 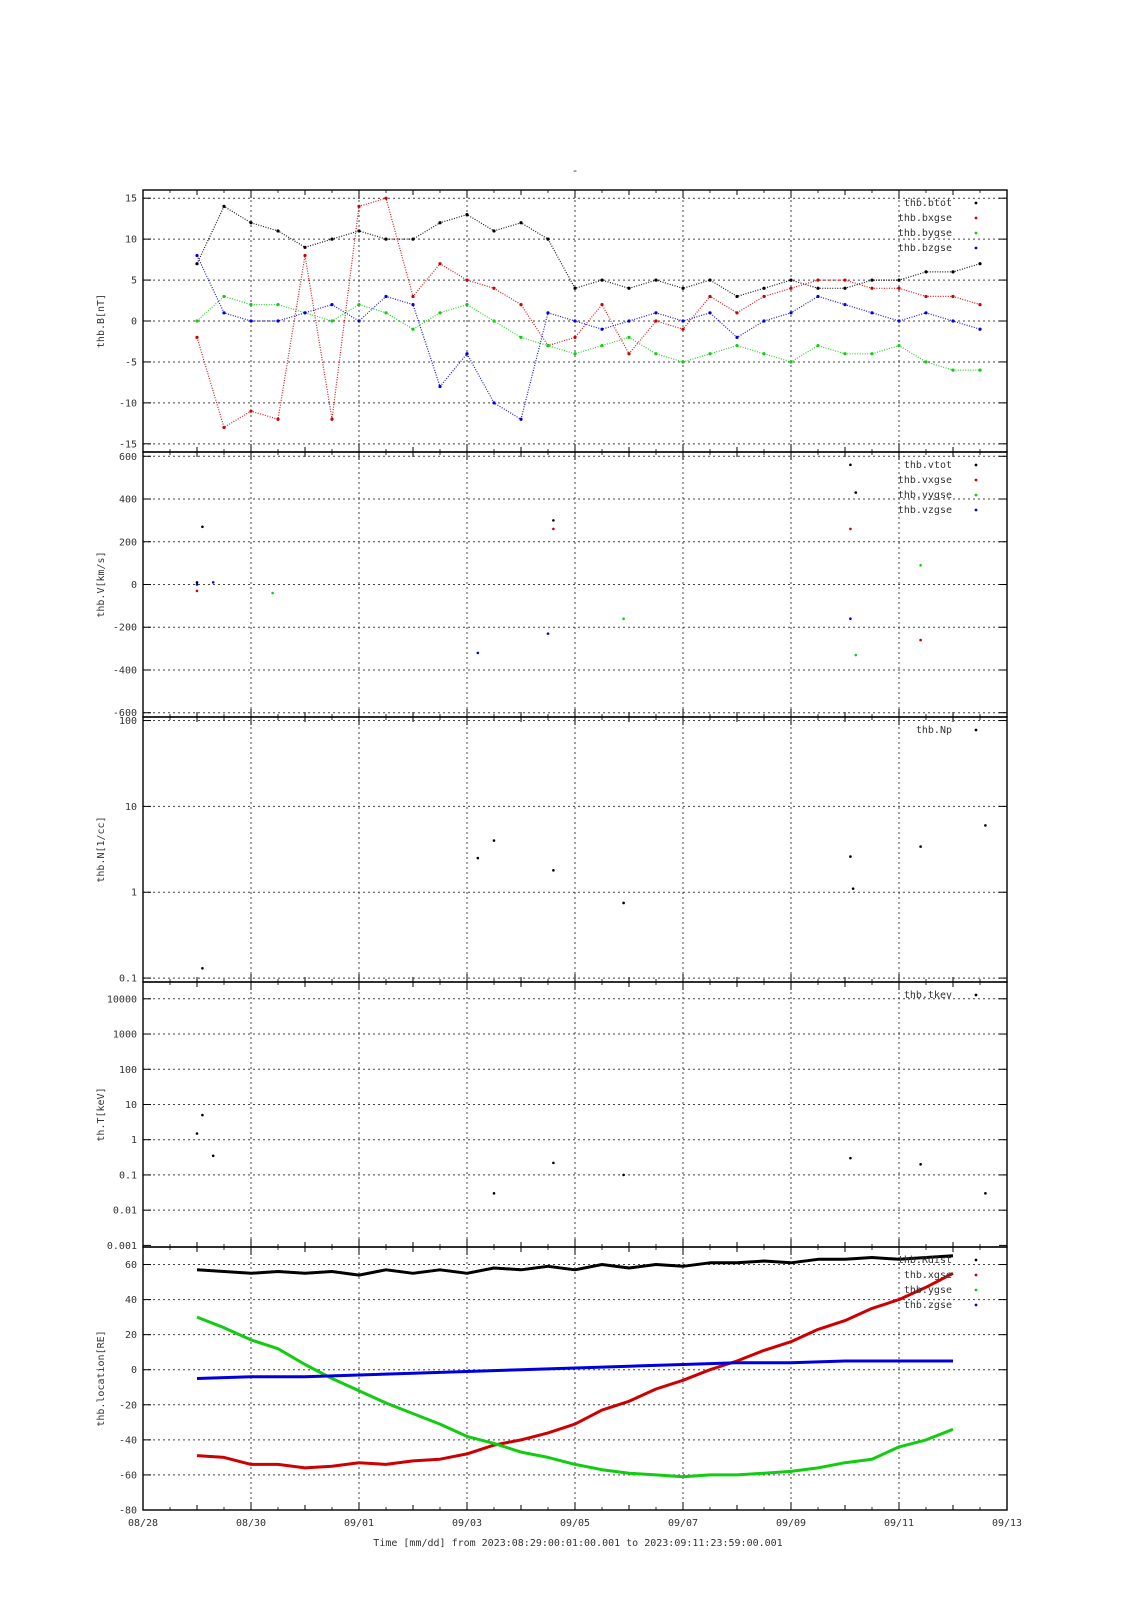 I want to click on legend-label-thb.tkev: thb.tkev, so click(x=928, y=995).